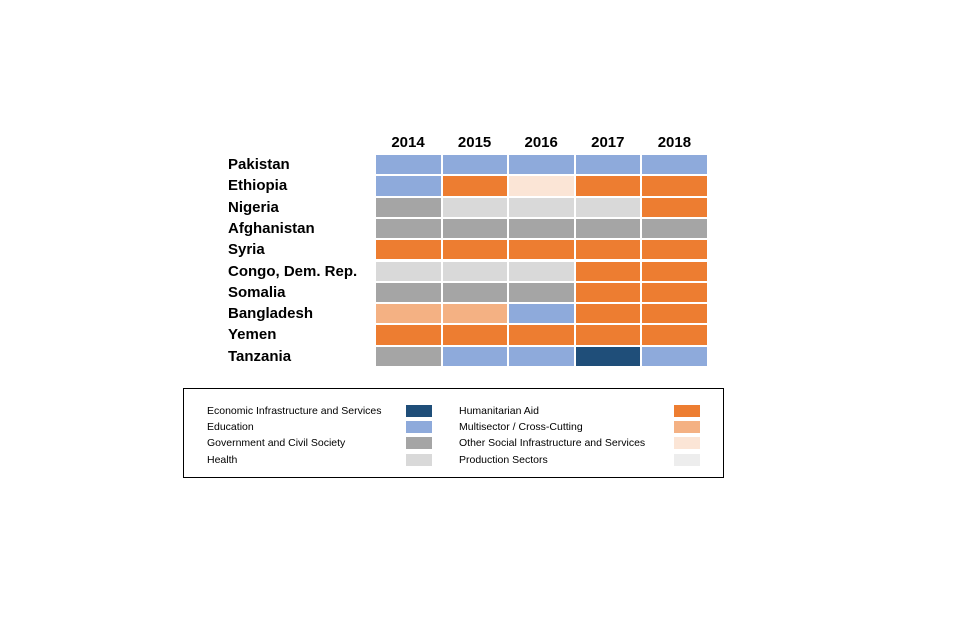  What do you see at coordinates (320, 427) in the screenshot?
I see `legend-item-education: Education` at bounding box center [320, 427].